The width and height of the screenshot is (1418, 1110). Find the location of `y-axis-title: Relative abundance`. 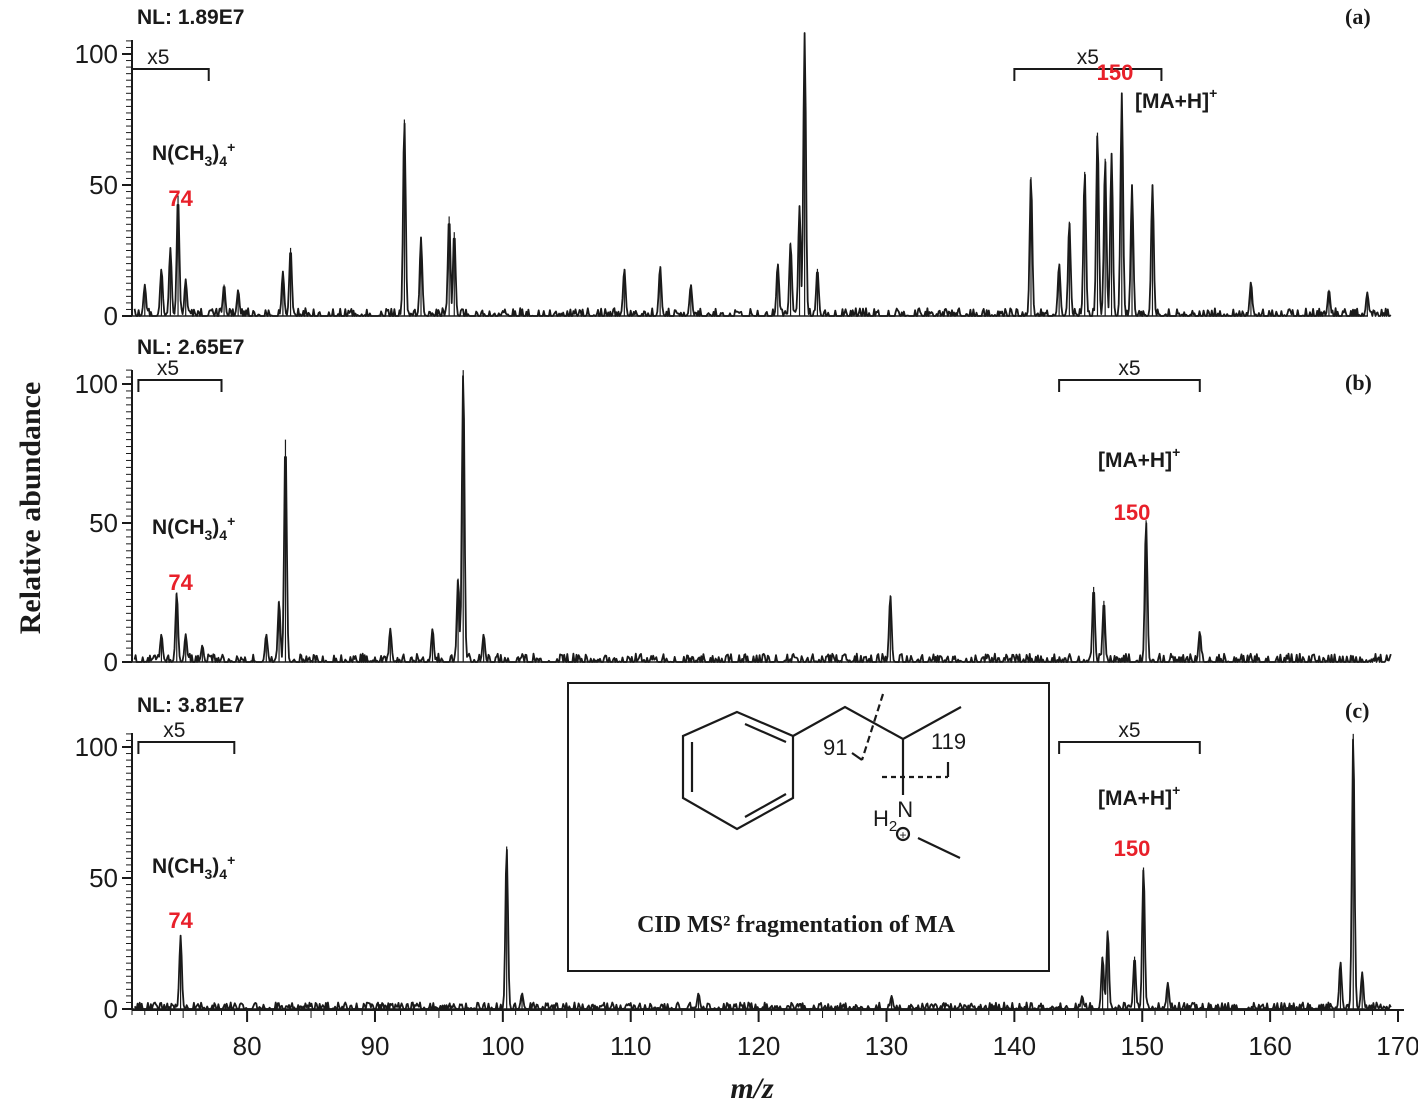

y-axis-title: Relative abundance is located at coordinates (30, 508).